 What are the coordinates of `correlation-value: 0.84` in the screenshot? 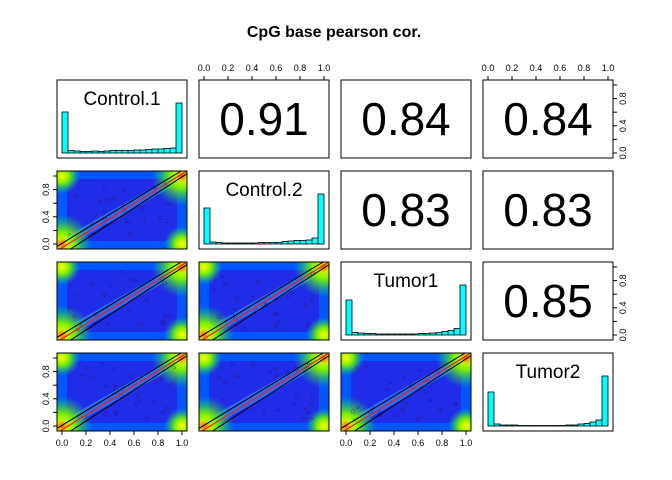 It's located at (548, 119).